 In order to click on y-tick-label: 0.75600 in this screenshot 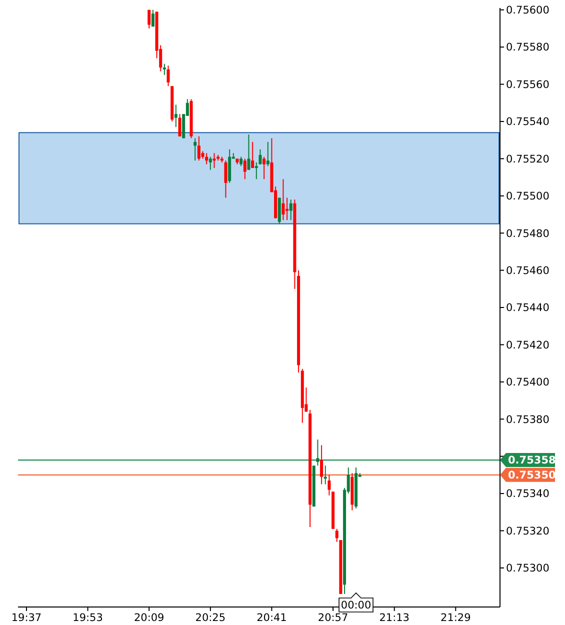, I will do `click(528, 10)`.